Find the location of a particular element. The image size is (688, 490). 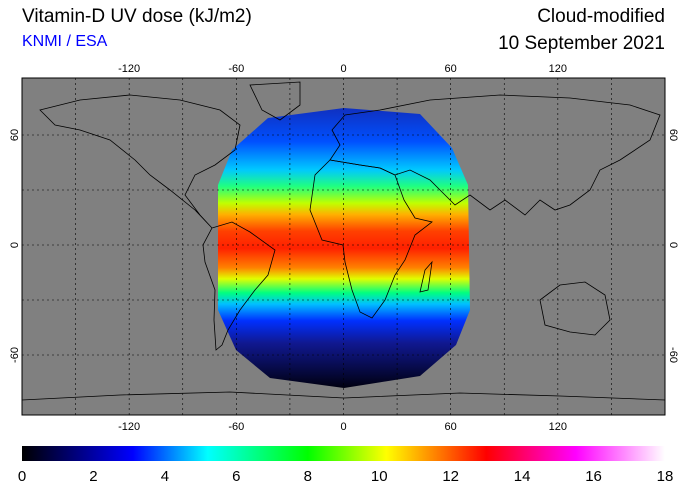

coastline-madagascar is located at coordinates (426, 276).